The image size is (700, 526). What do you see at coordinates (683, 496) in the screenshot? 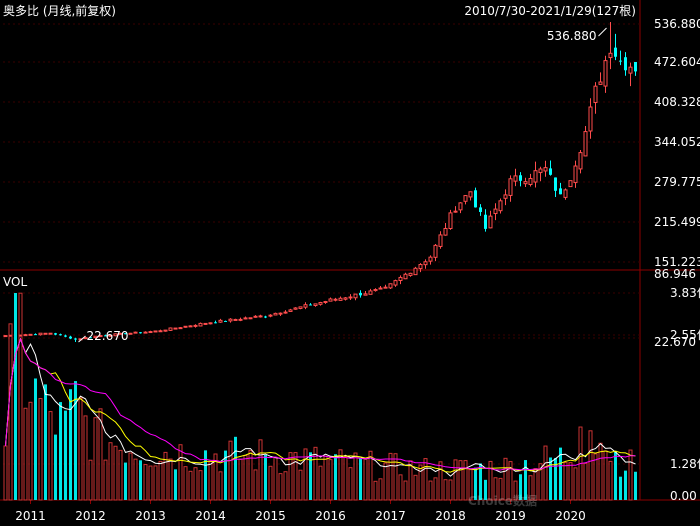
I see `vol-tick-label: 0.00` at bounding box center [683, 496].